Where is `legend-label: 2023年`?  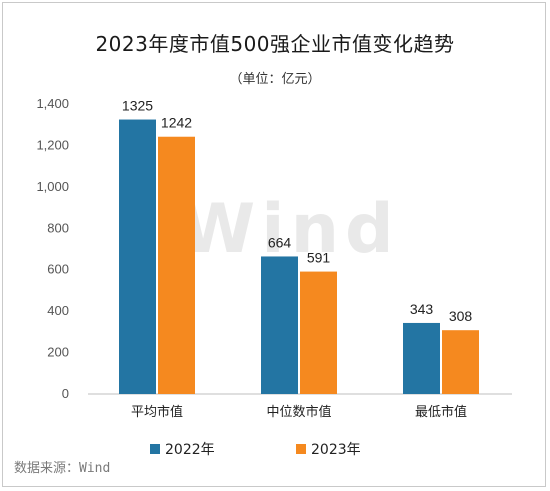
legend-label: 2023年 is located at coordinates (336, 450).